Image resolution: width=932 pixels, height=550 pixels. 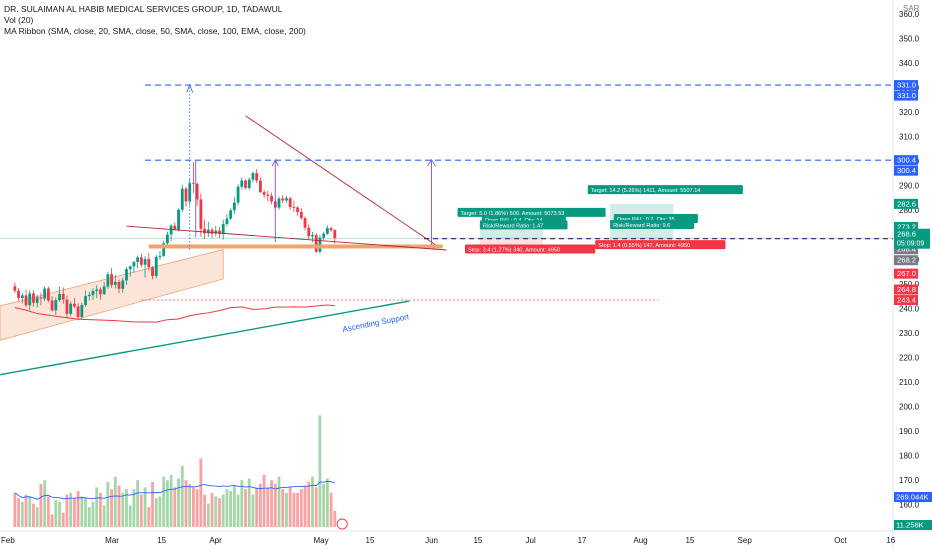 I want to click on price-label-text: 300.4, so click(x=906, y=160).